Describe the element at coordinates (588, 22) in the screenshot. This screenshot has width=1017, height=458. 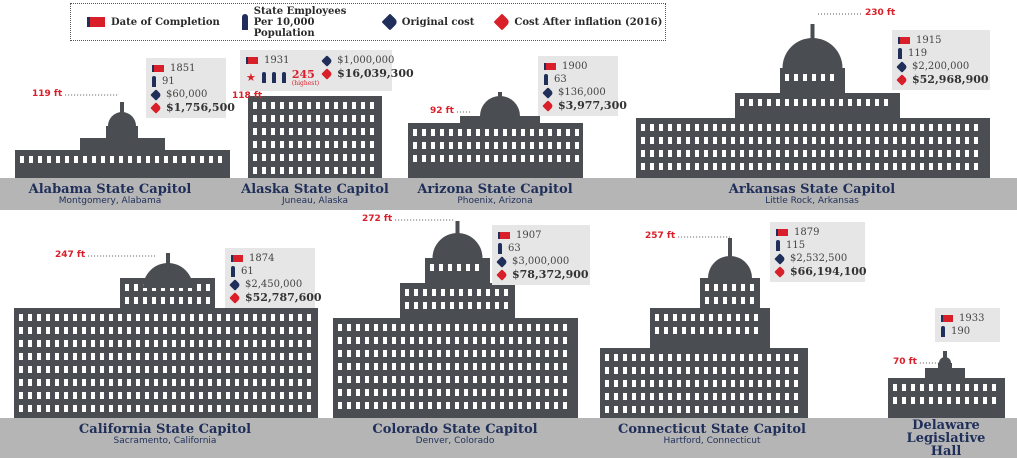
I see `legend-label: Cost After inflation (2016)` at that location.